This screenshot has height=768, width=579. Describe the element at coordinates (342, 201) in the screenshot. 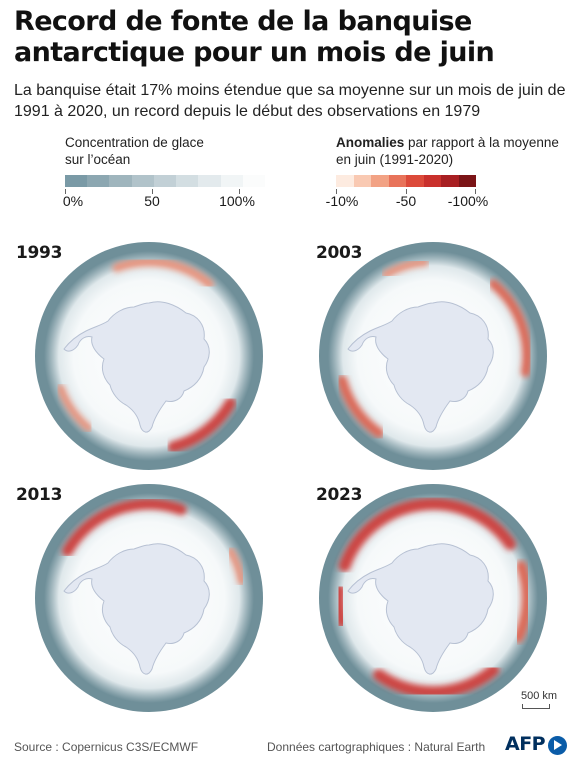

I see `legend-label-minus10: -10%` at that location.